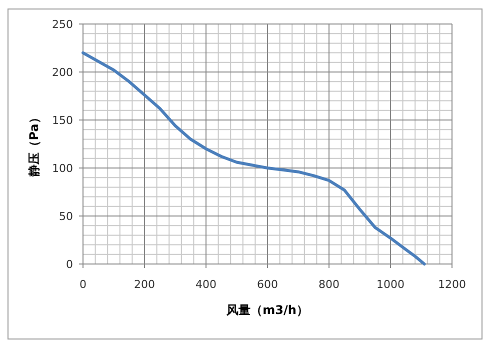 The height and width of the screenshot is (350, 500). I want to click on x-tick-label: 800, so click(329, 284).